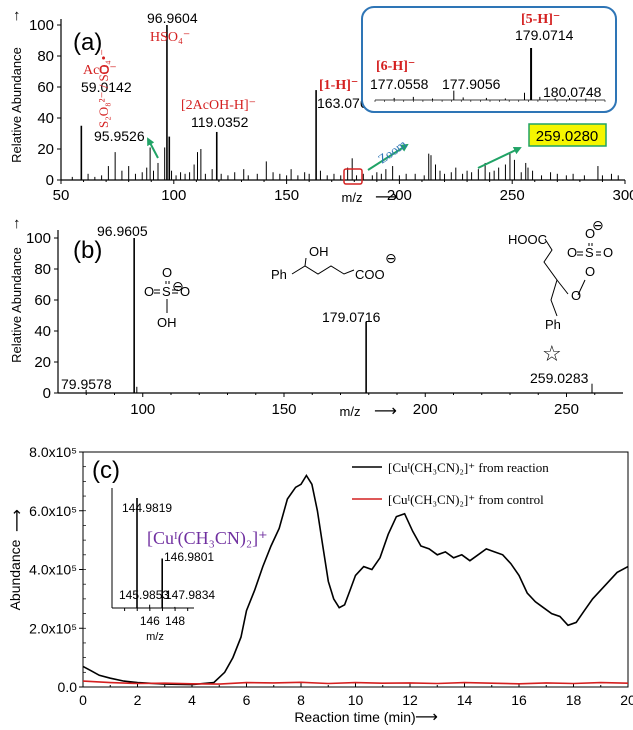  What do you see at coordinates (286, 195) in the screenshot?
I see `x-tick-label-a: 150` at bounding box center [286, 195].